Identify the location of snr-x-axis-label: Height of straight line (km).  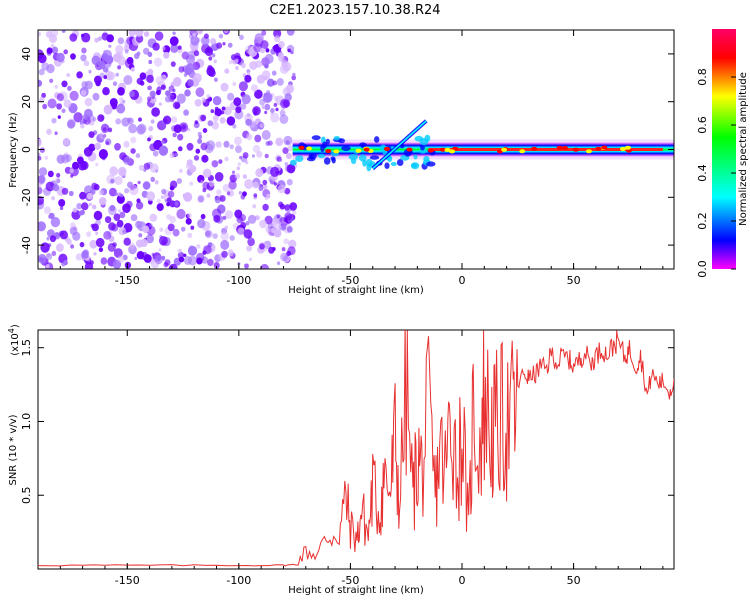
(356, 590).